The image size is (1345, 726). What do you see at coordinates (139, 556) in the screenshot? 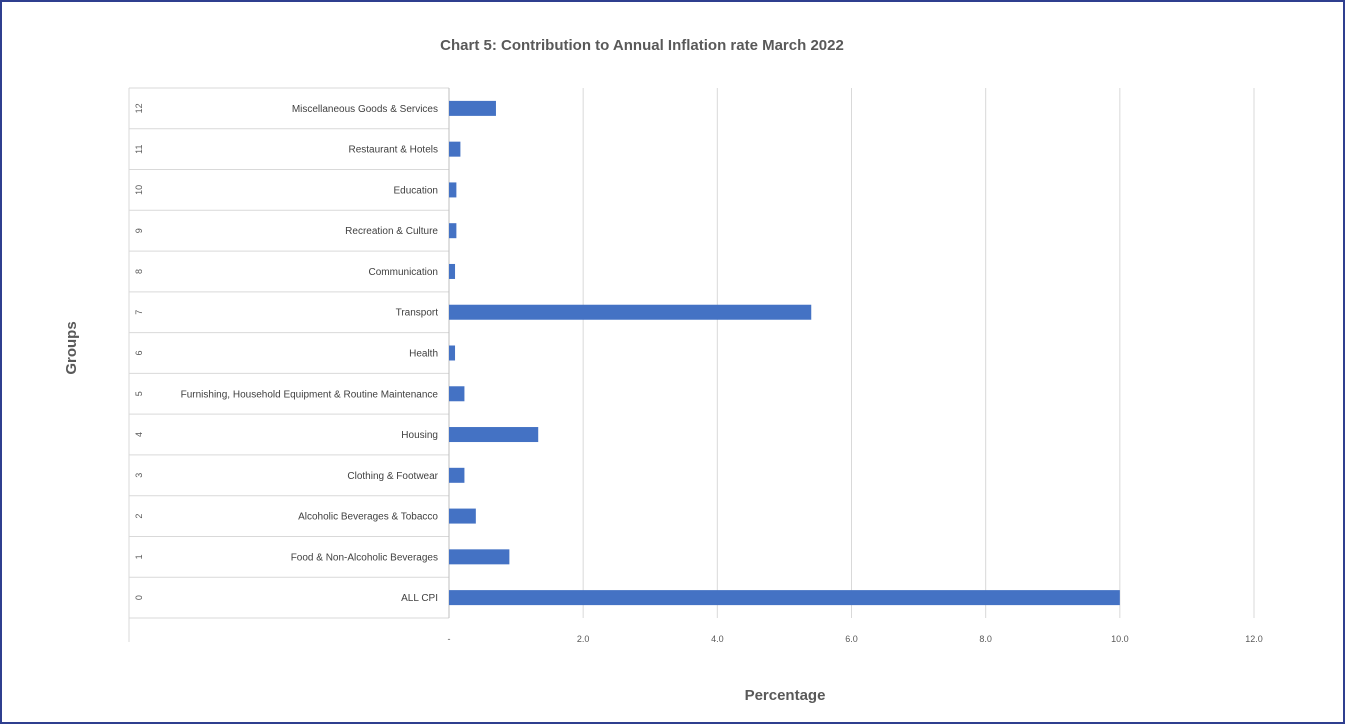
I see `category-index-label: 1` at bounding box center [139, 556].